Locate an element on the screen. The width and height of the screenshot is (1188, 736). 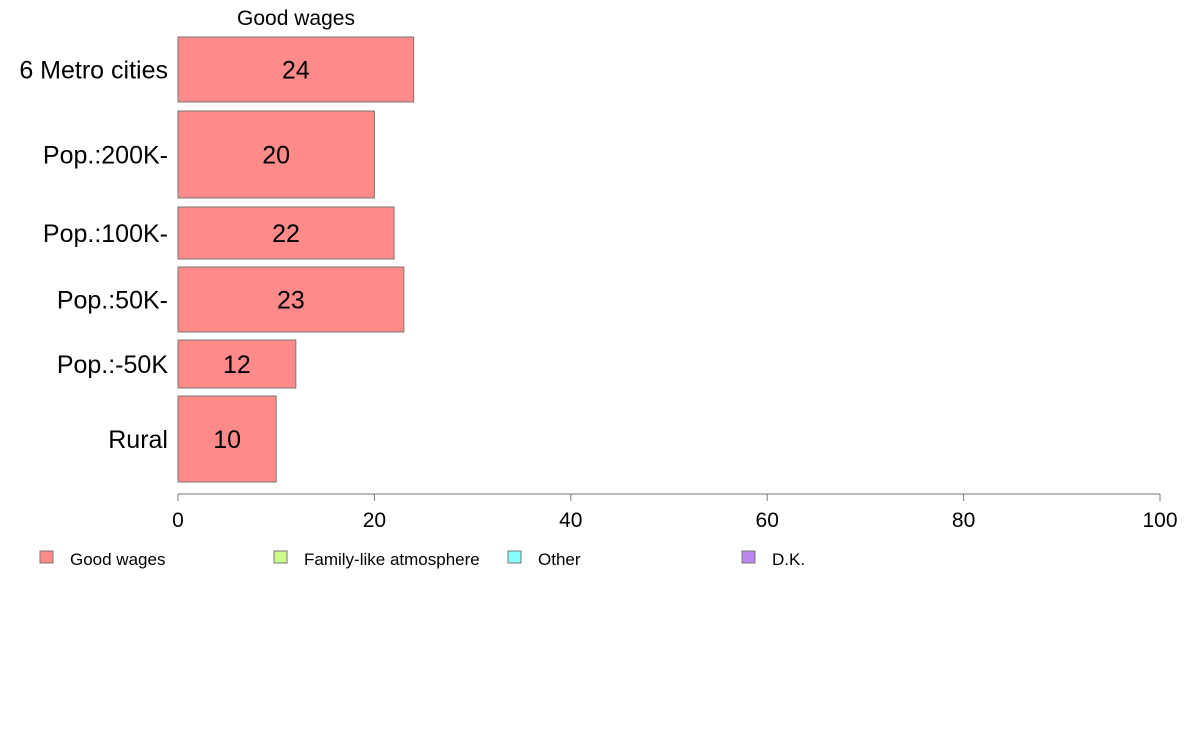
bar-value-label: 12 is located at coordinates (237, 365).